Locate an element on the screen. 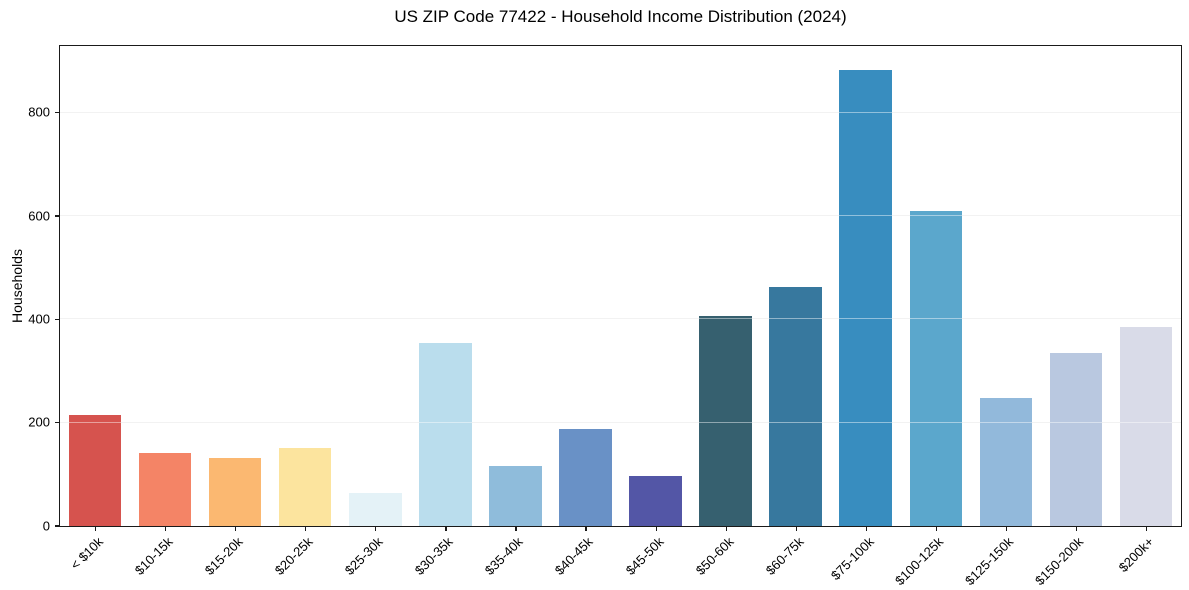 This screenshot has height=590, width=1189. x-tick-label: $45-50k is located at coordinates (644, 556).